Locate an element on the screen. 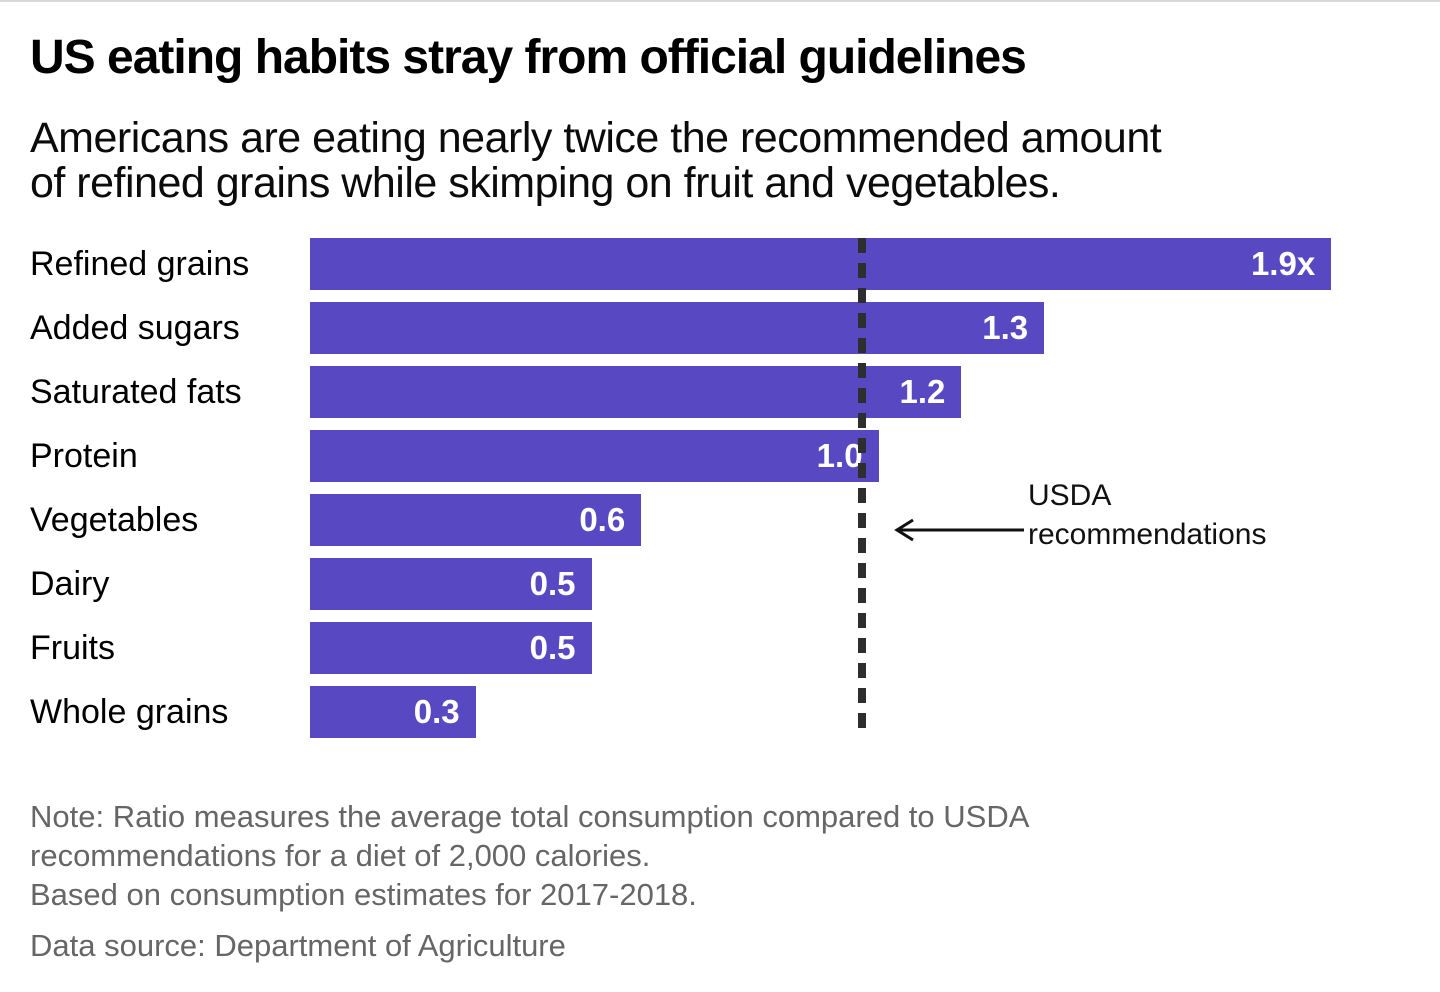  bar: 1.2 is located at coordinates (636, 392).